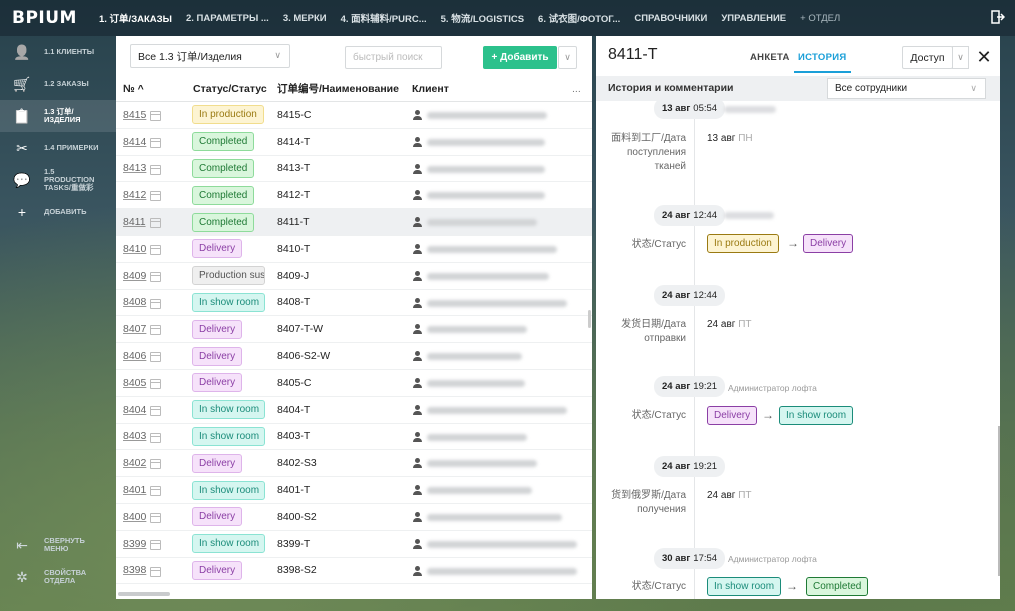 This screenshot has width=1015, height=611. What do you see at coordinates (58, 577) in the screenshot?
I see `department-settings-button: ✲ СВОЙСТВА ОТДЕЛА` at bounding box center [58, 577].